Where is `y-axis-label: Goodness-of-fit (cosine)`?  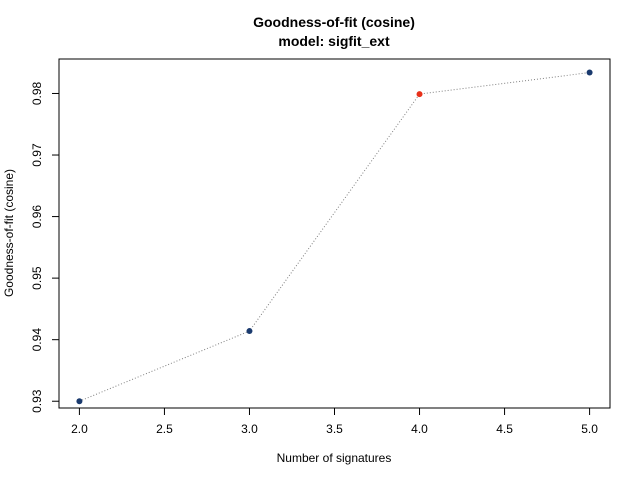 y-axis-label: Goodness-of-fit (cosine) is located at coordinates (9, 233).